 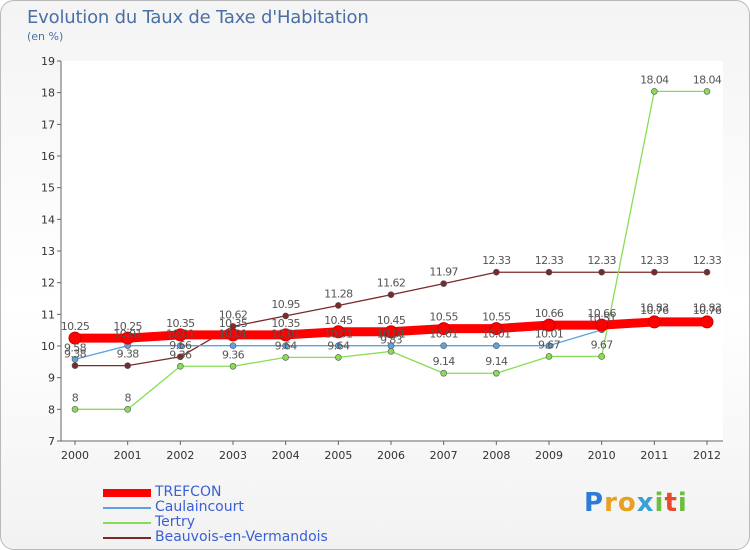 I want to click on data-label: 11.62, so click(x=391, y=283).